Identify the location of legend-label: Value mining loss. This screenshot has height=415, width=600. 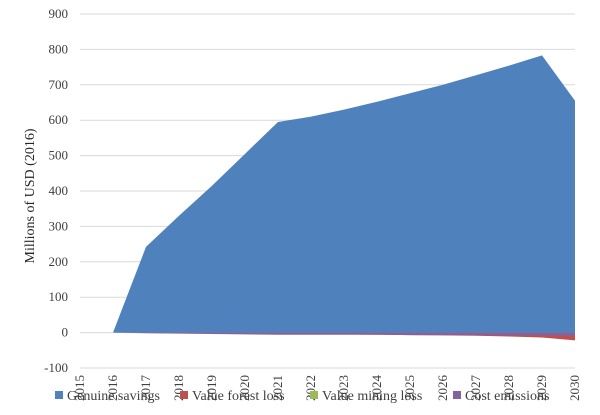
(372, 396).